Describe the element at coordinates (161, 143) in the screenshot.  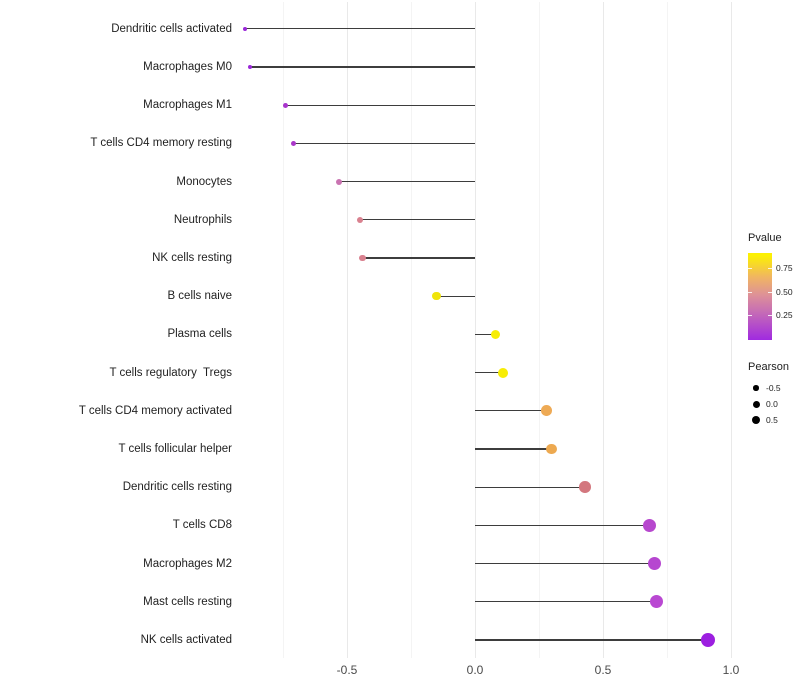
I see `y-axis-label: T cells CD4 memory resting` at that location.